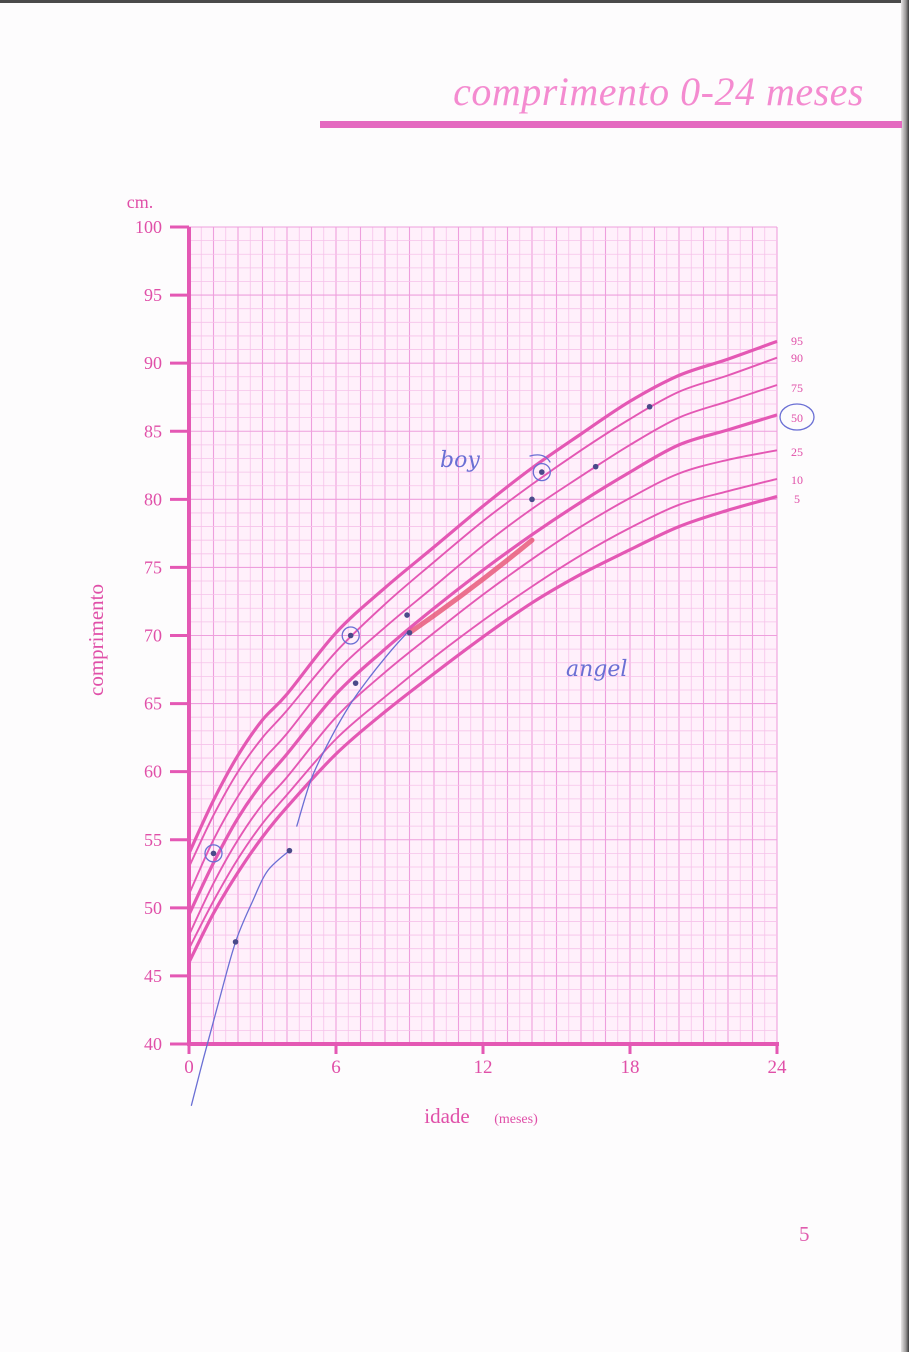  I want to click on x-tick-label: 0, so click(189, 1067).